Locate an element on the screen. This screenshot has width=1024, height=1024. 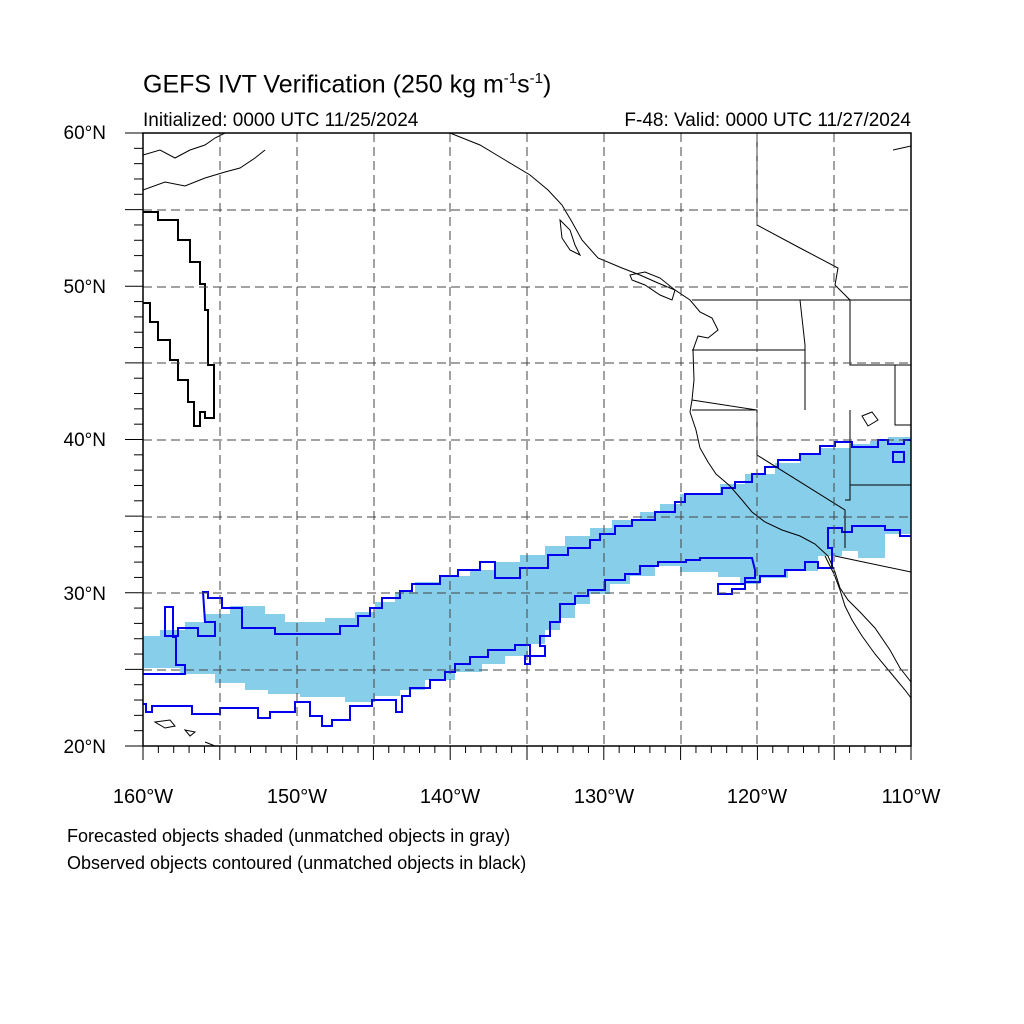
observed-object-contour-small is located at coordinates (898, 457).